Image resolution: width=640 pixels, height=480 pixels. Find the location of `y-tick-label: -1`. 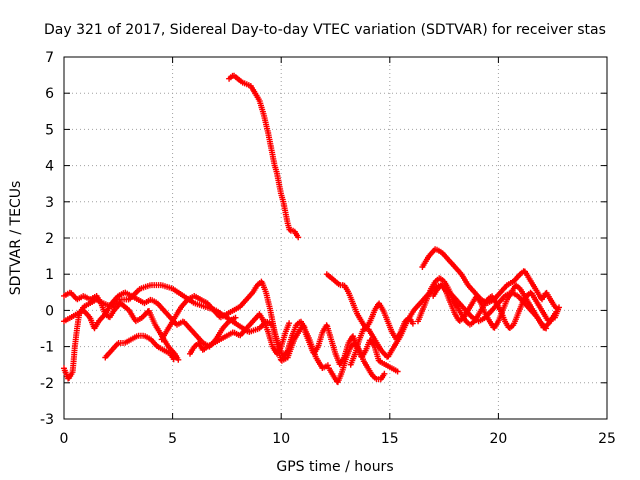

y-tick-label: -1 is located at coordinates (47, 348).